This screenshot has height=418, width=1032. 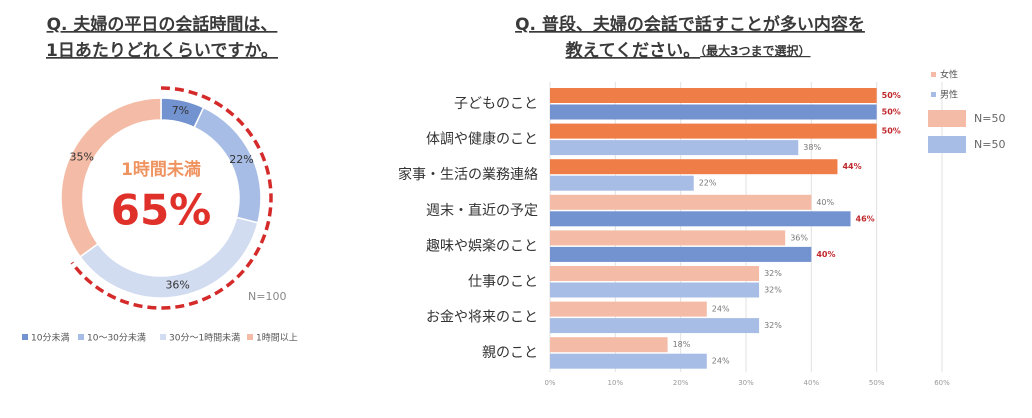 I want to click on category-label: 子どものこと, so click(x=496, y=104).